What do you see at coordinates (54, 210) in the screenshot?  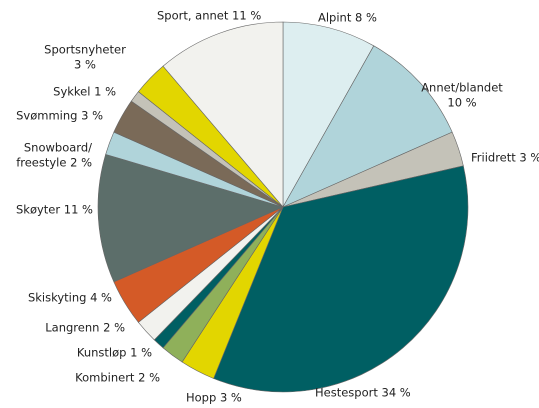 I see `slice-label: Skøyter 11 %` at bounding box center [54, 210].